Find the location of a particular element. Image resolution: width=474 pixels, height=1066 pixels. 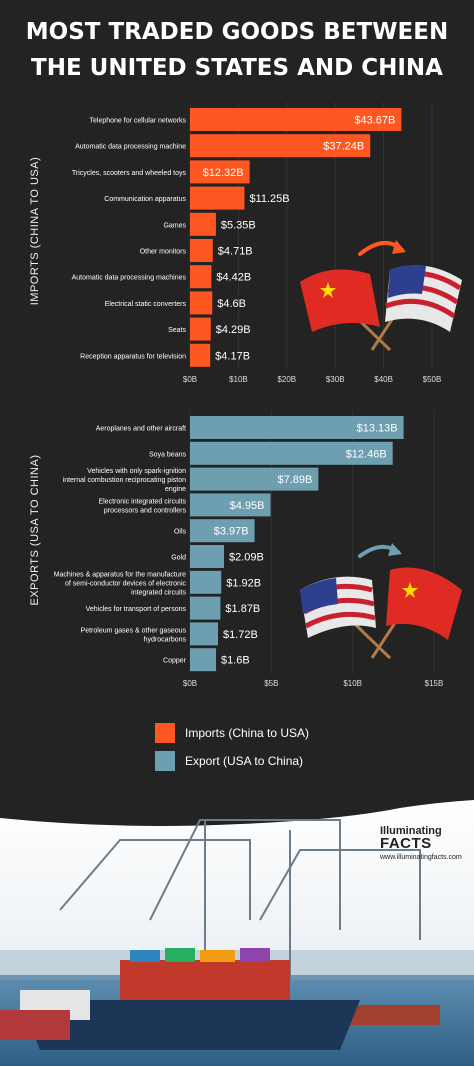

category-label: Electrical static converters is located at coordinates (146, 304).